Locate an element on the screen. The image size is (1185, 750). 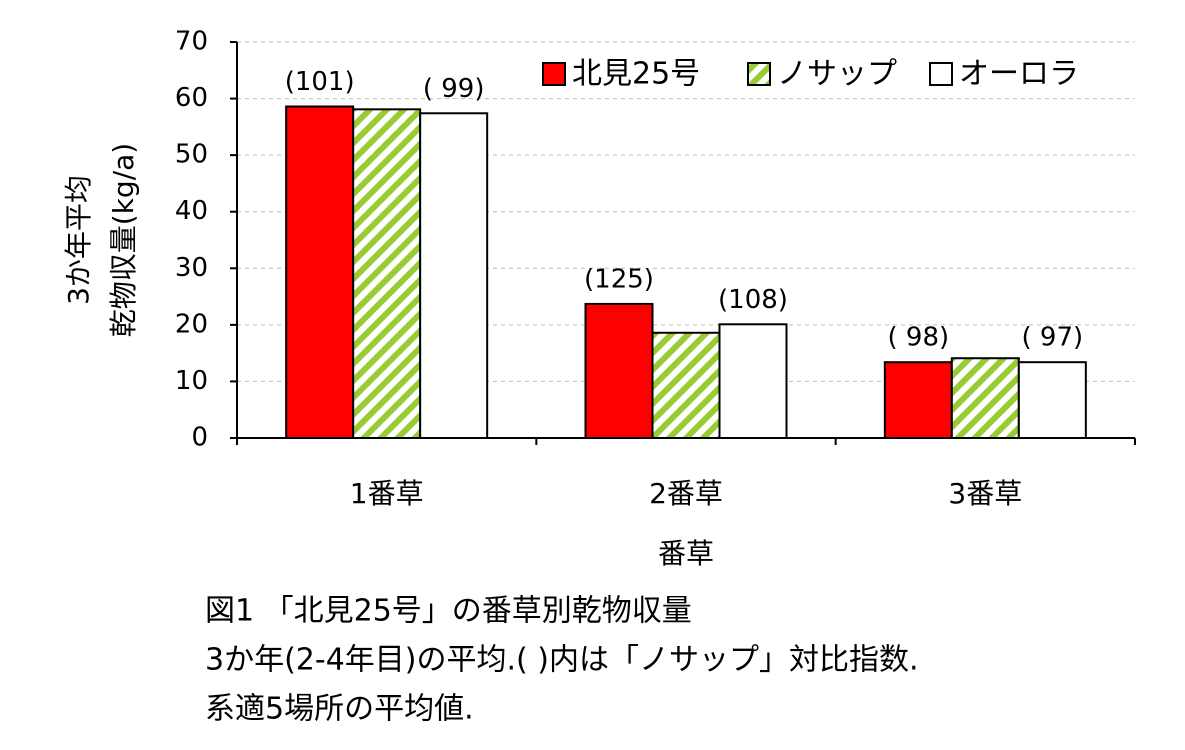
y-tick-label: 30 is located at coordinates (191, 268).